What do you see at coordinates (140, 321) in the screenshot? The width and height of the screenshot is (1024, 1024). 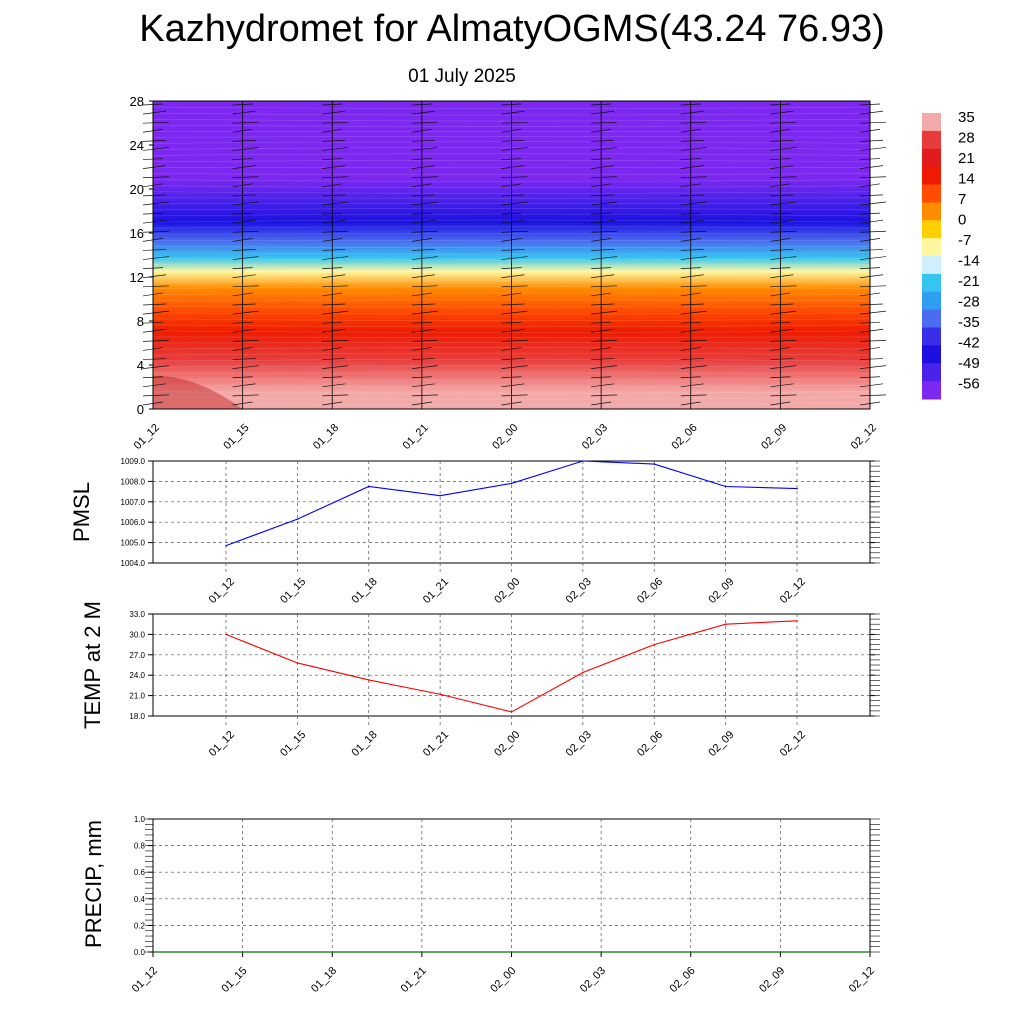 I see `y-tick-label: 8` at bounding box center [140, 321].